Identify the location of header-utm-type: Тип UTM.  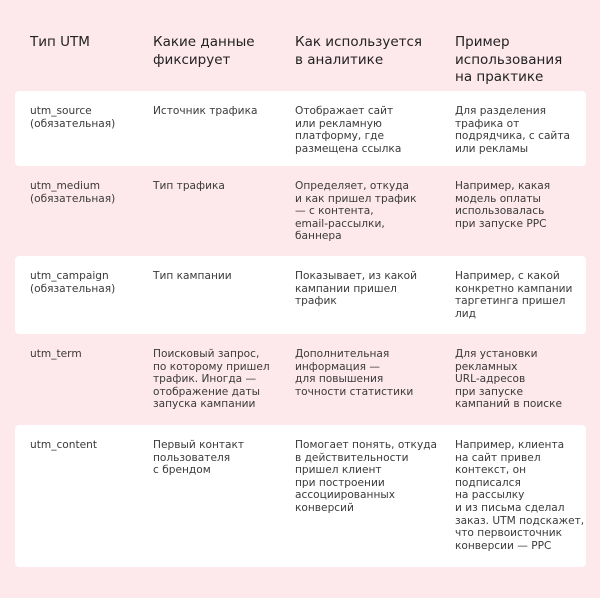
(60, 42).